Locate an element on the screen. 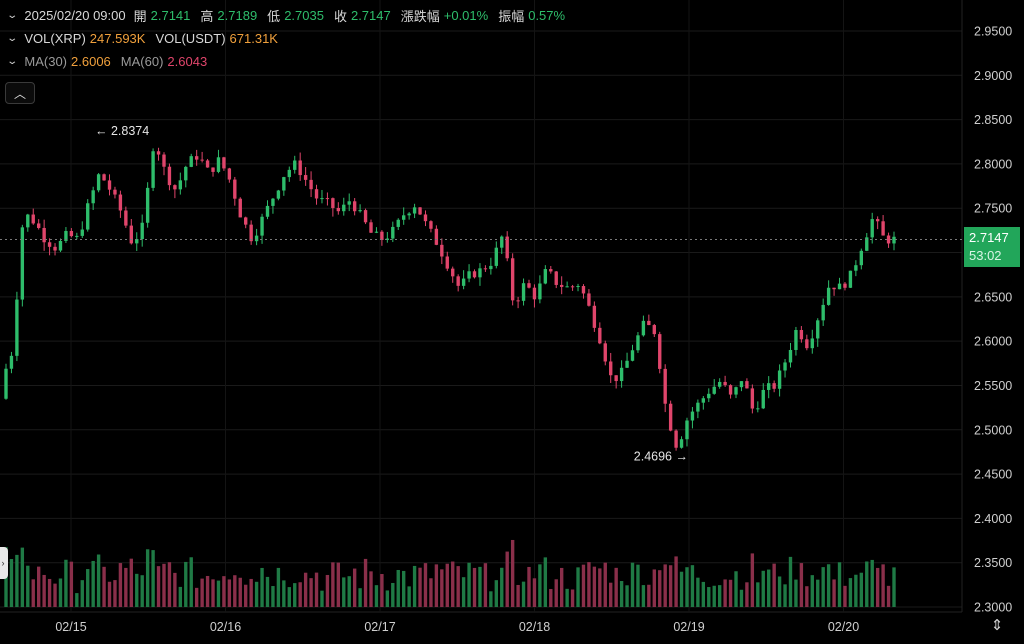  y-axis-tick-label: 2.5500 is located at coordinates (993, 386).